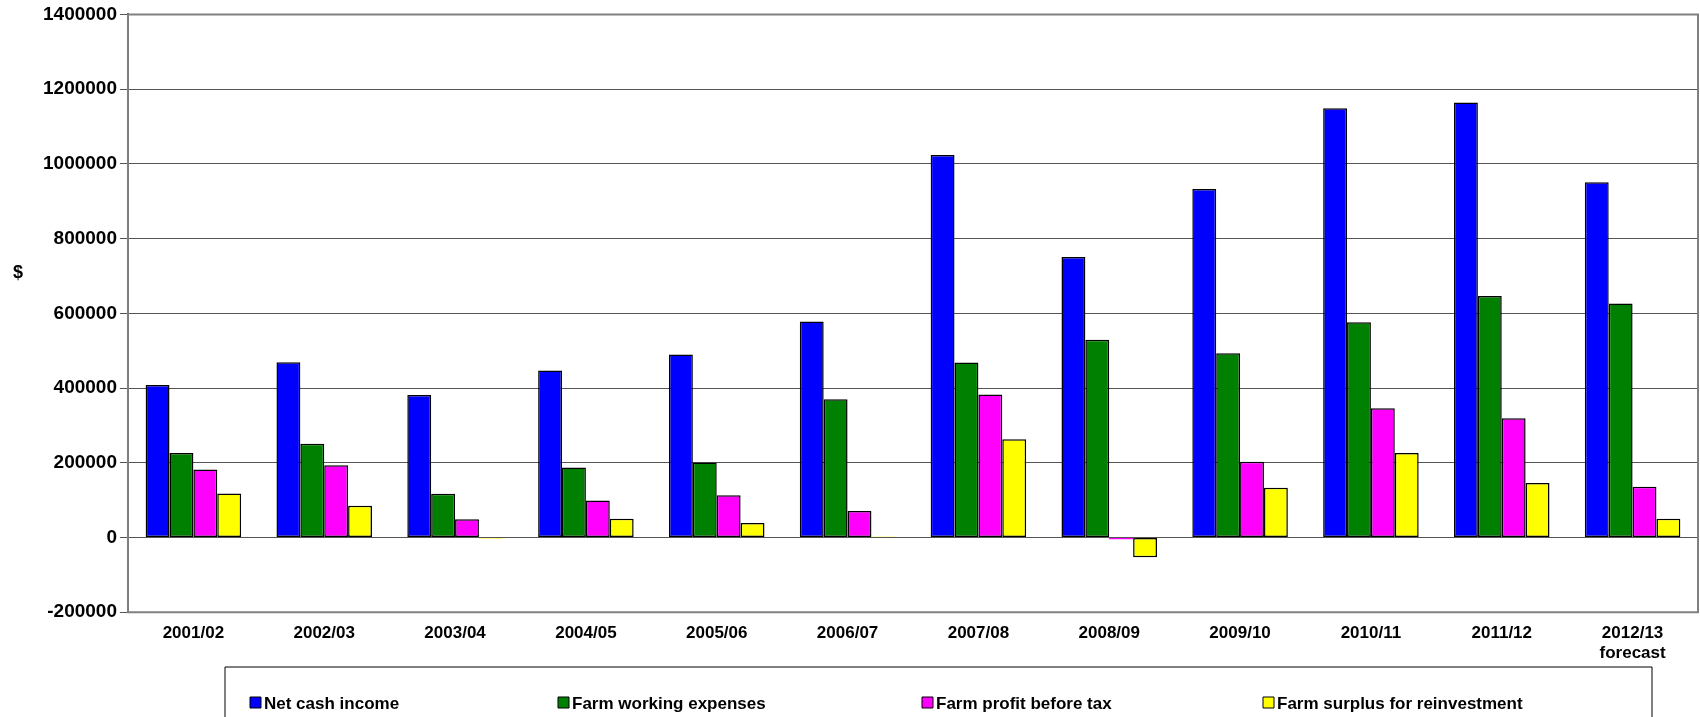  What do you see at coordinates (978, 633) in the screenshot?
I see `x-tick-label: 2007/08` at bounding box center [978, 633].